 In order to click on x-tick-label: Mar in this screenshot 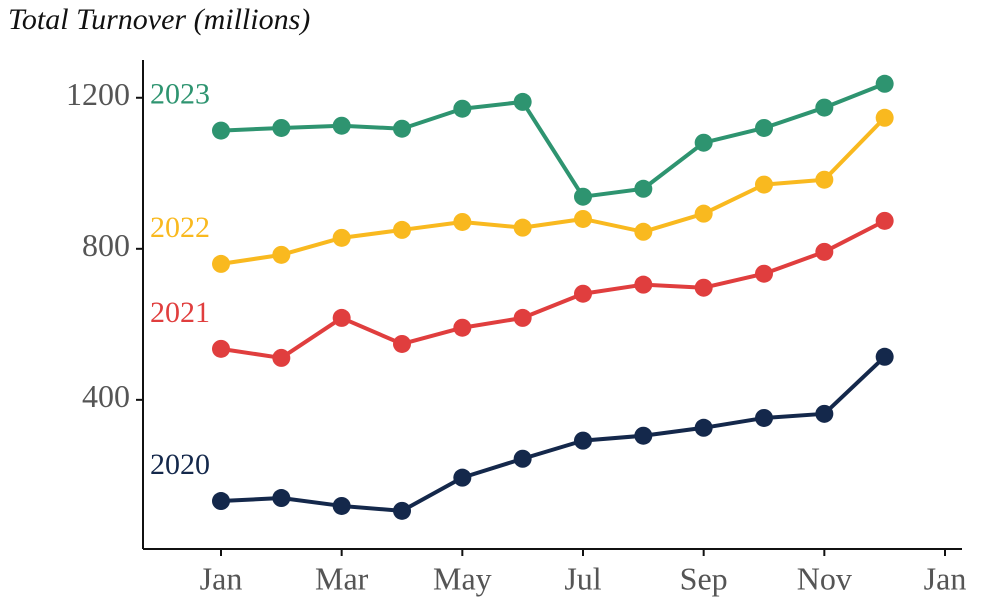, I will do `click(342, 578)`.